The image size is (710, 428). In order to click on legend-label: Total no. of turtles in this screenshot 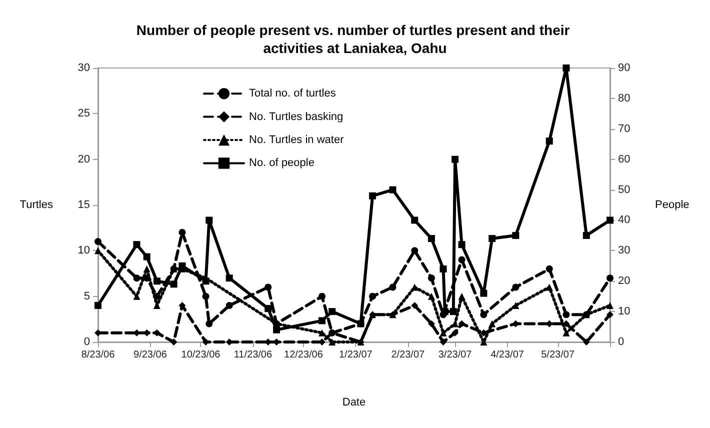, I will do `click(292, 94)`.